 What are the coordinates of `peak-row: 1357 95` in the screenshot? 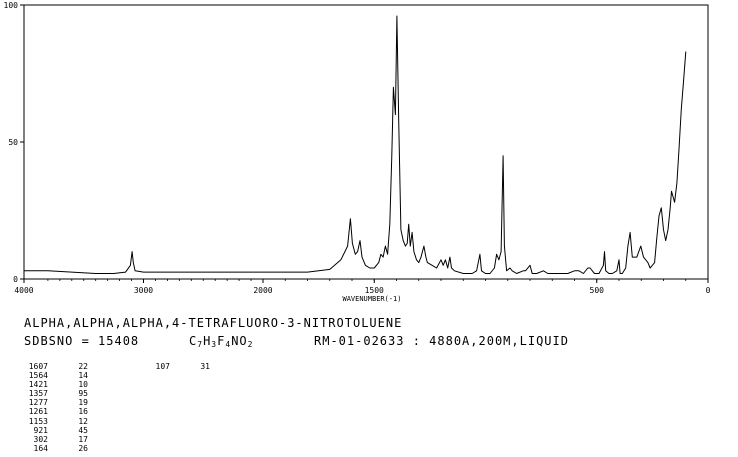 It's located at (58, 393).